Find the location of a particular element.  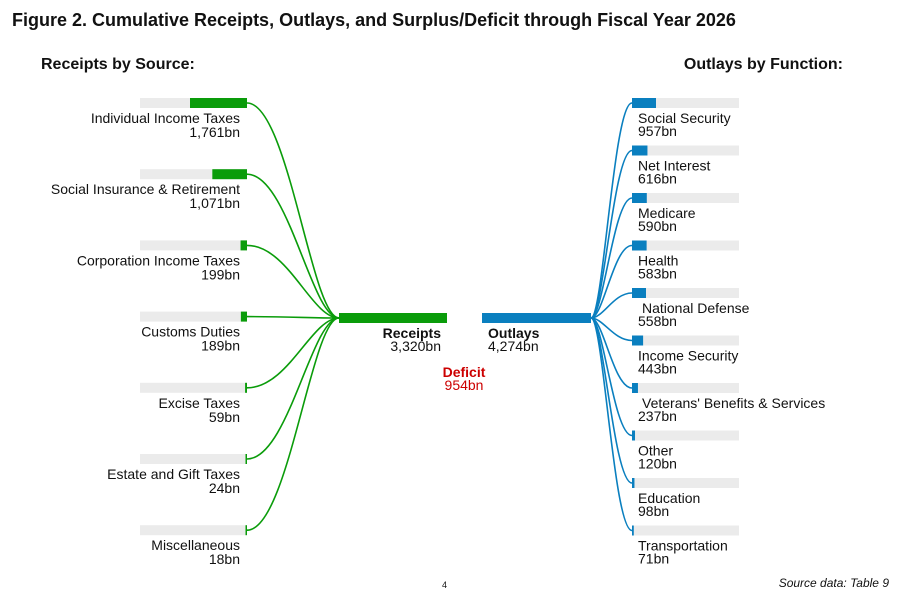

outlay-track-medicare is located at coordinates (685, 198).